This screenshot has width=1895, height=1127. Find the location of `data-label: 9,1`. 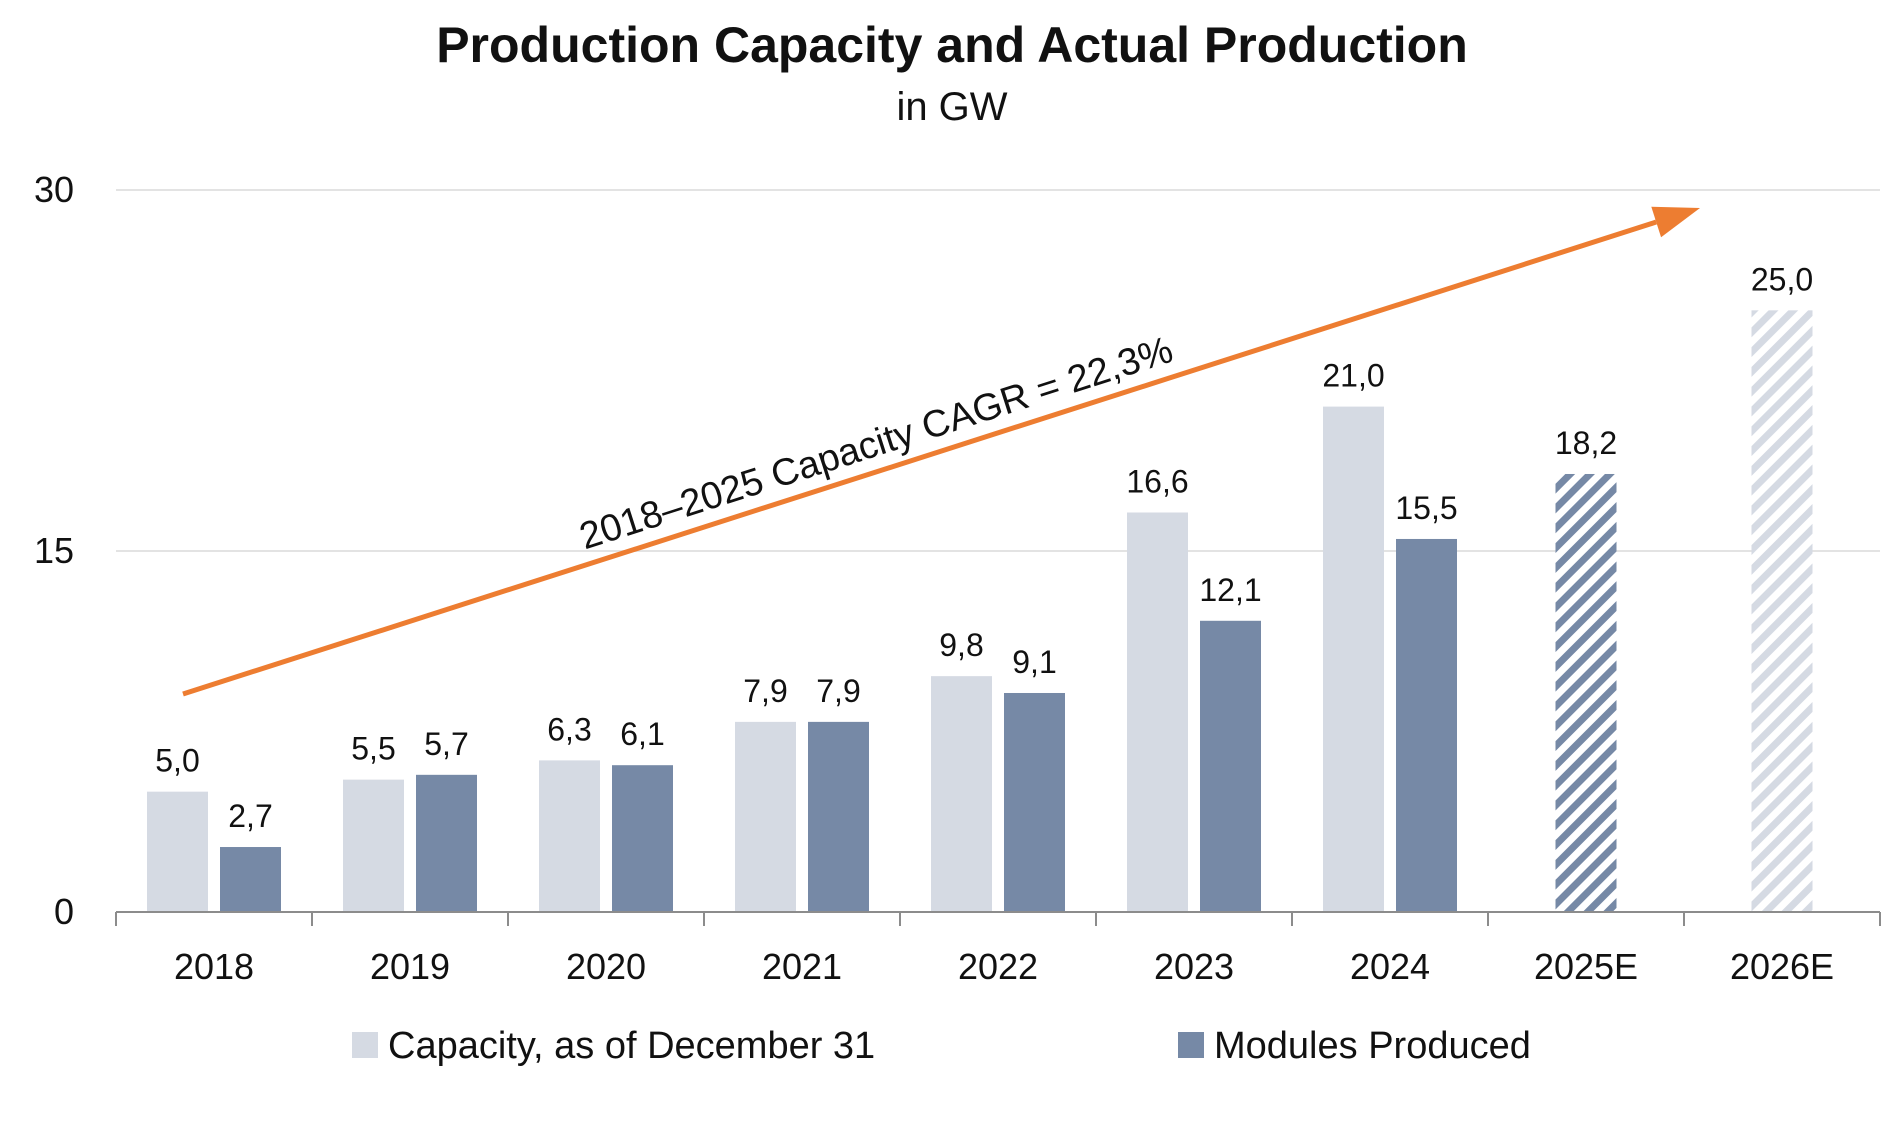

data-label: 9,1 is located at coordinates (1034, 662).